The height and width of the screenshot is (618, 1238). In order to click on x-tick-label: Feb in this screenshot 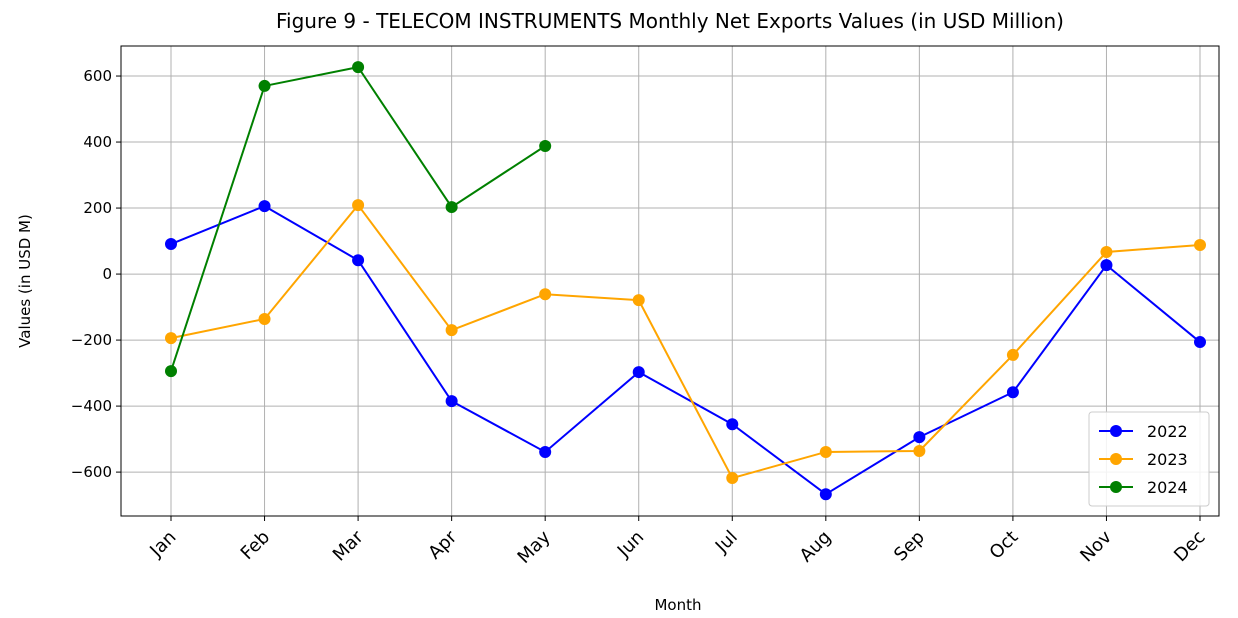, I will do `click(255, 545)`.